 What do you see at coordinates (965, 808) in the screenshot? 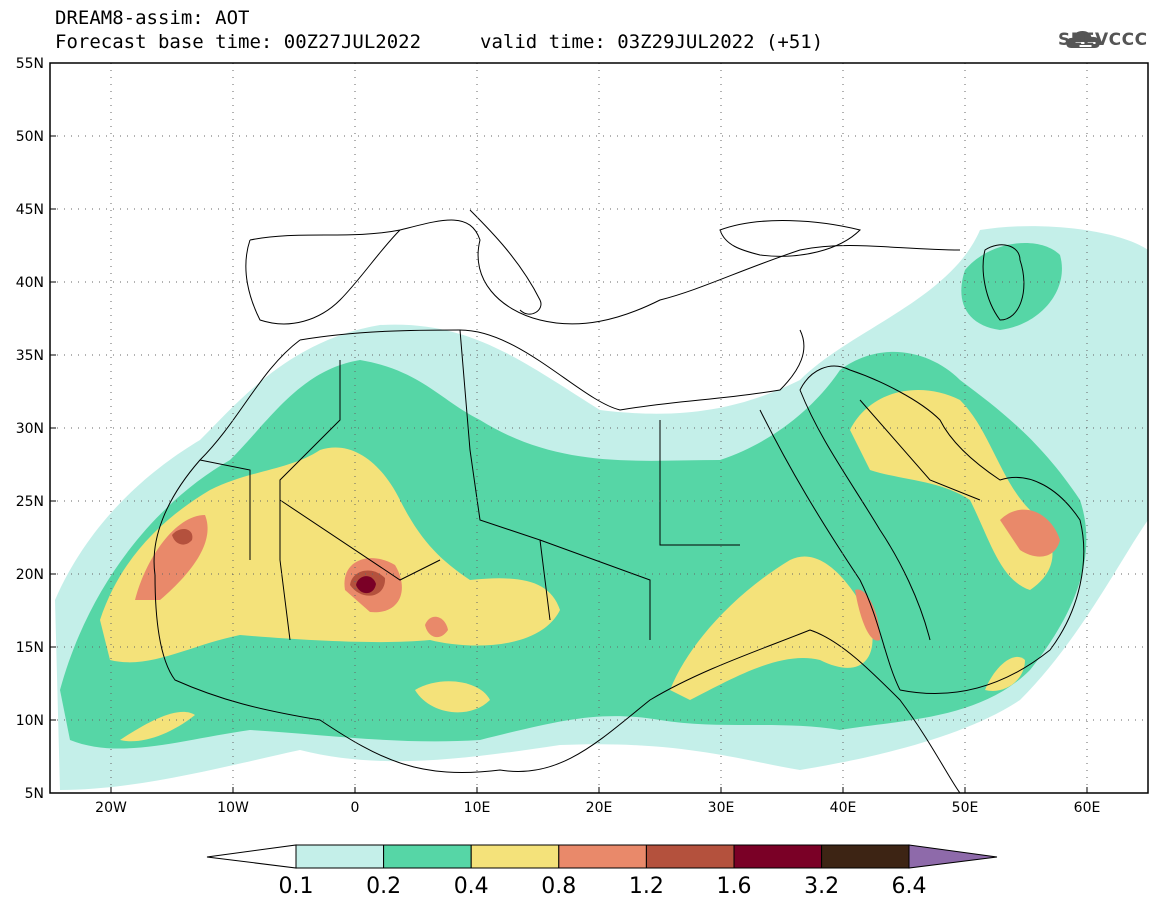
I see `lon-label: 50E` at bounding box center [965, 808].